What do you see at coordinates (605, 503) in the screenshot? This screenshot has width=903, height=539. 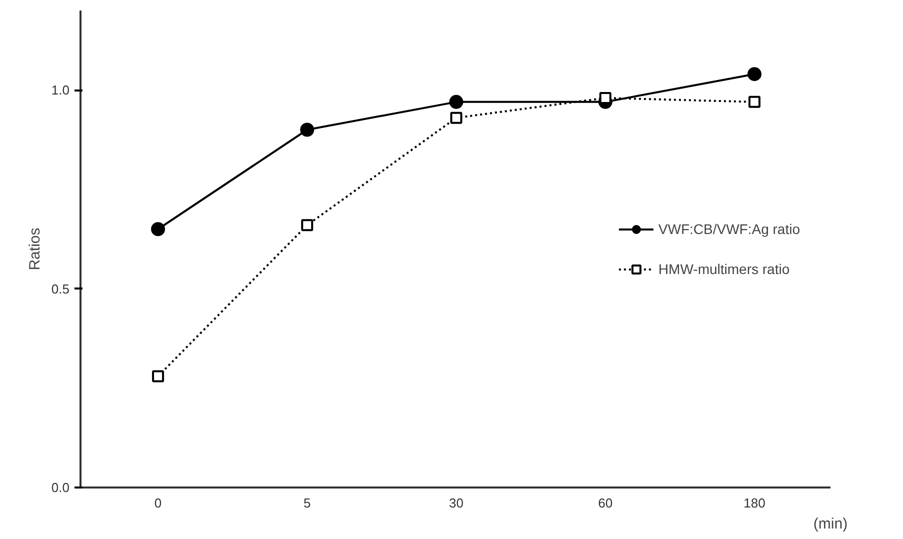 I see `x-tick-label: 60` at bounding box center [605, 503].